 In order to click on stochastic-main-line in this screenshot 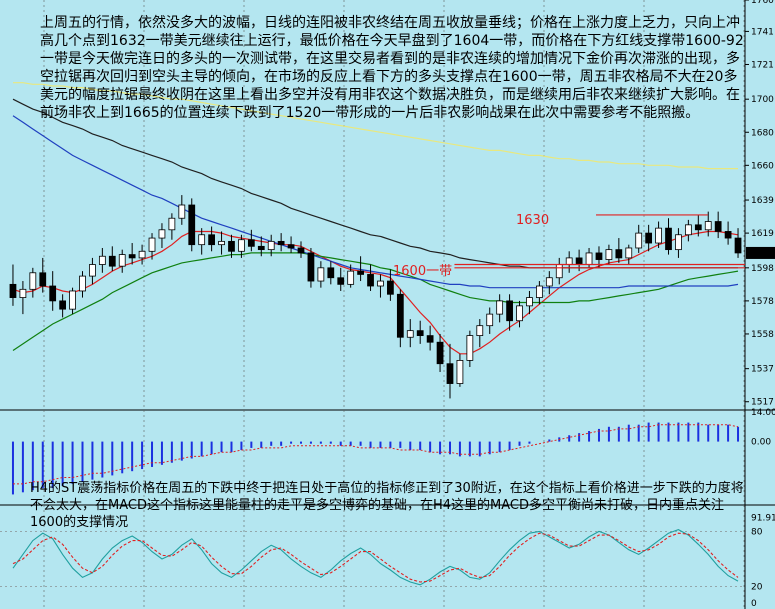, I will do `click(375, 557)`.